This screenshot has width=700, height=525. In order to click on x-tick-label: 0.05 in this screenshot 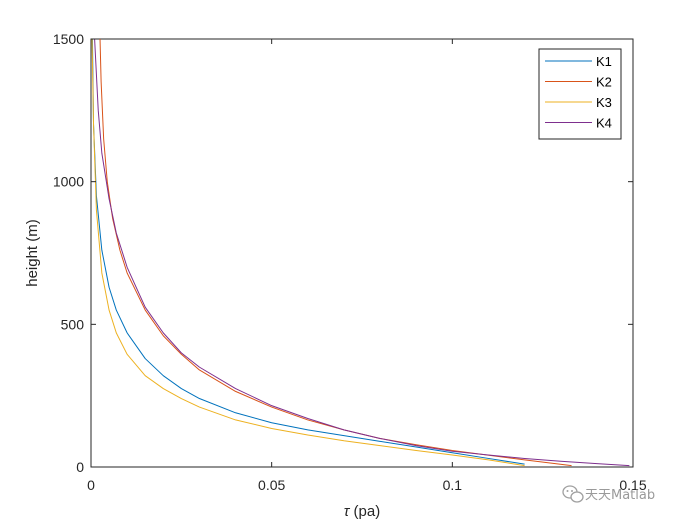, I will do `click(271, 485)`.